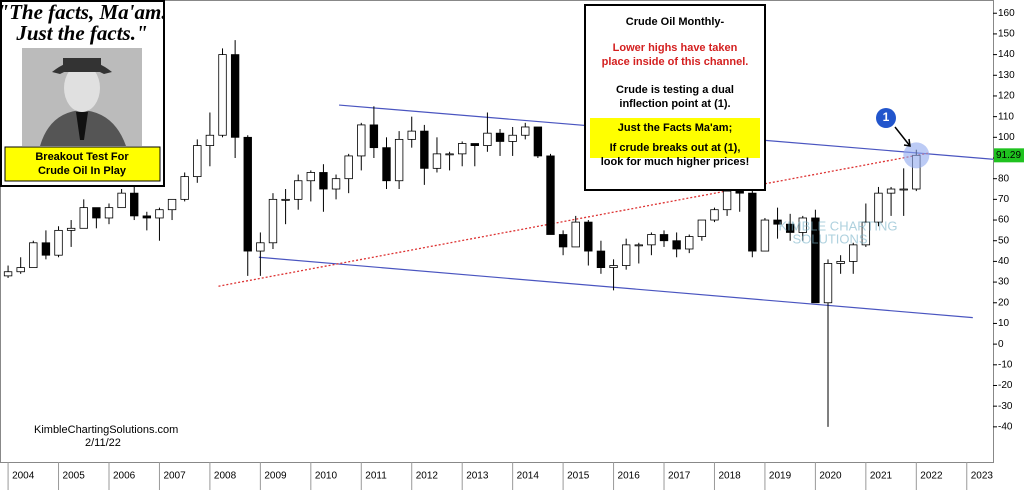 This screenshot has width=1024, height=495. What do you see at coordinates (902, 136) in the screenshot?
I see `arrow` at bounding box center [902, 136].